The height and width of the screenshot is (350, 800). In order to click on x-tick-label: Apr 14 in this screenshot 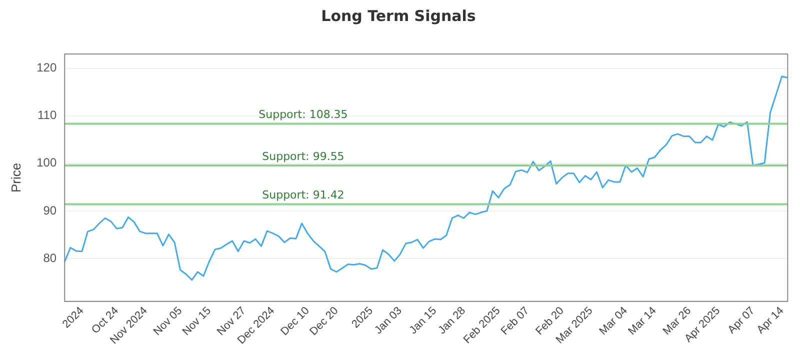, I will do `click(770, 320)`.